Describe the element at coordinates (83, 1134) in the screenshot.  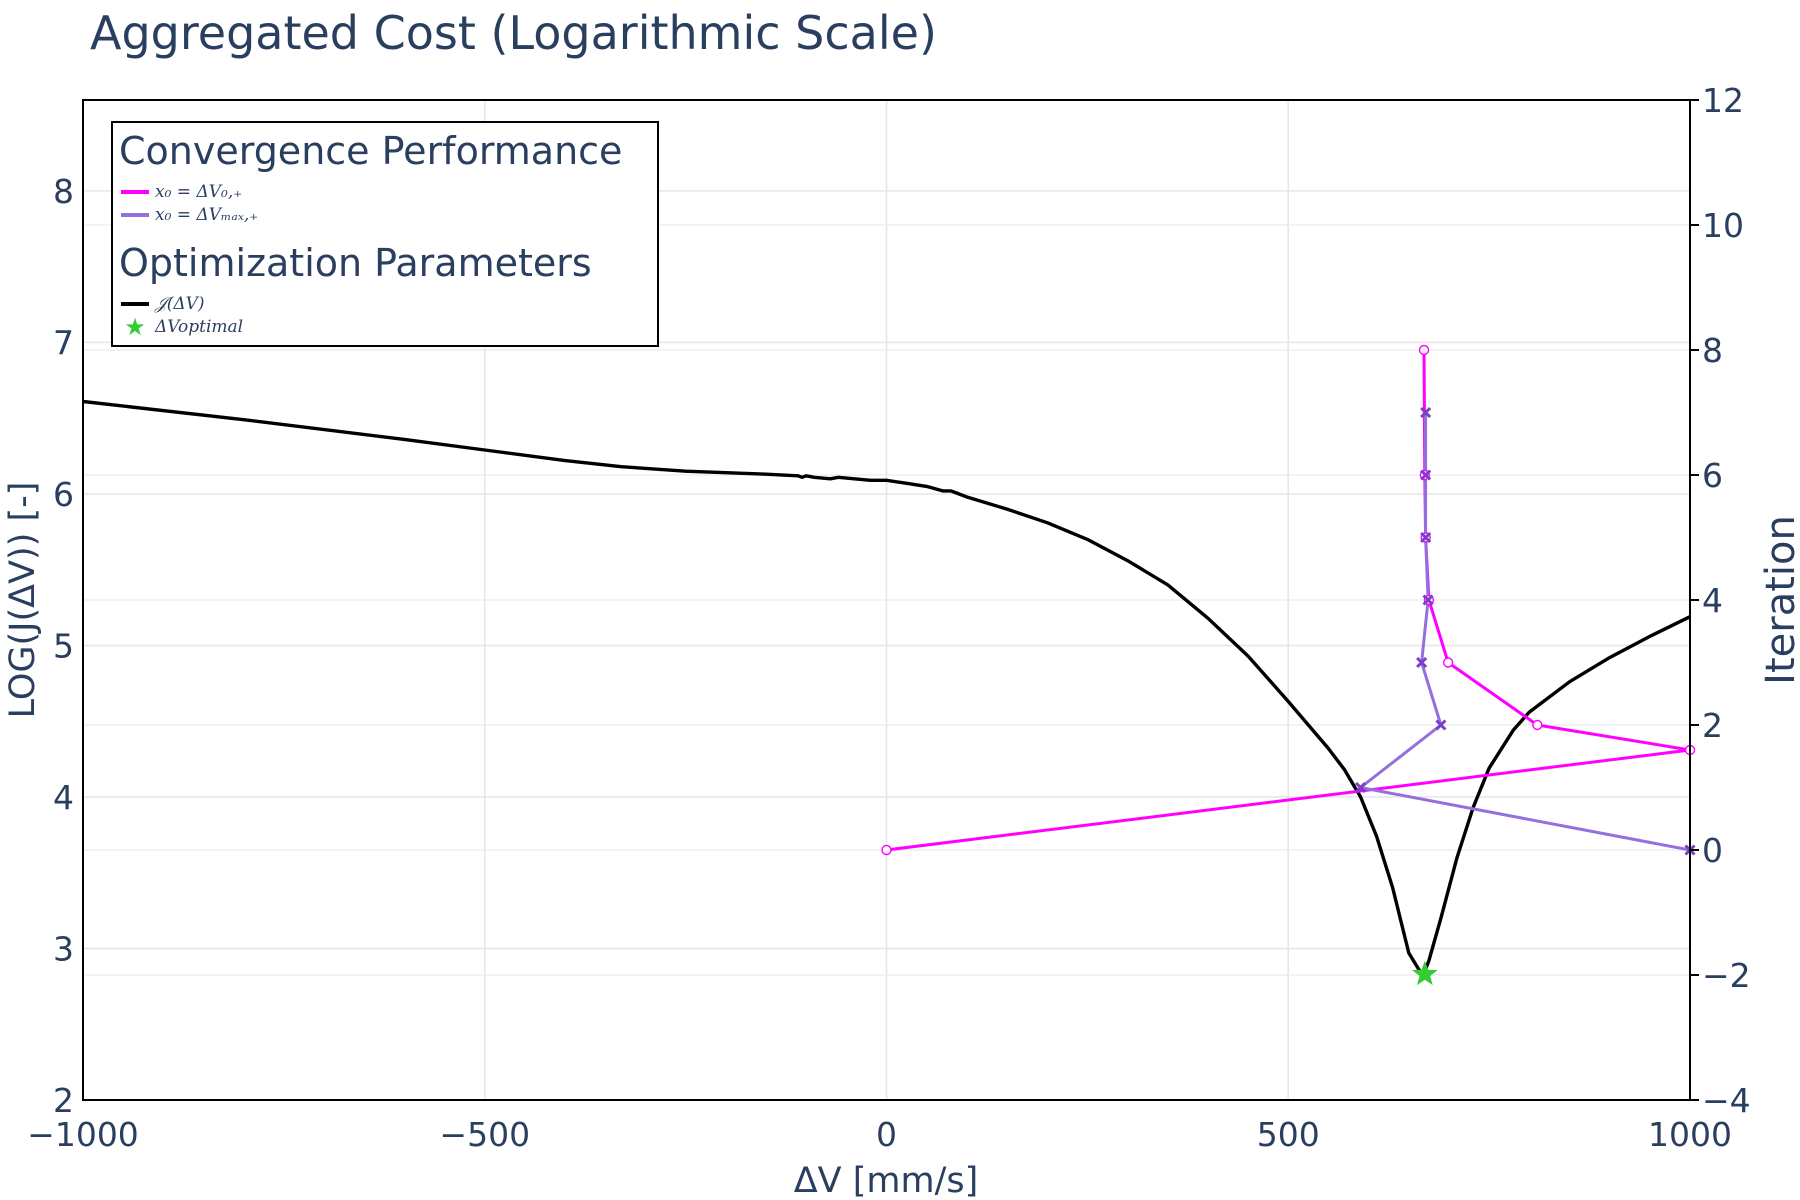
I see `x-tick-label: −1000` at that location.